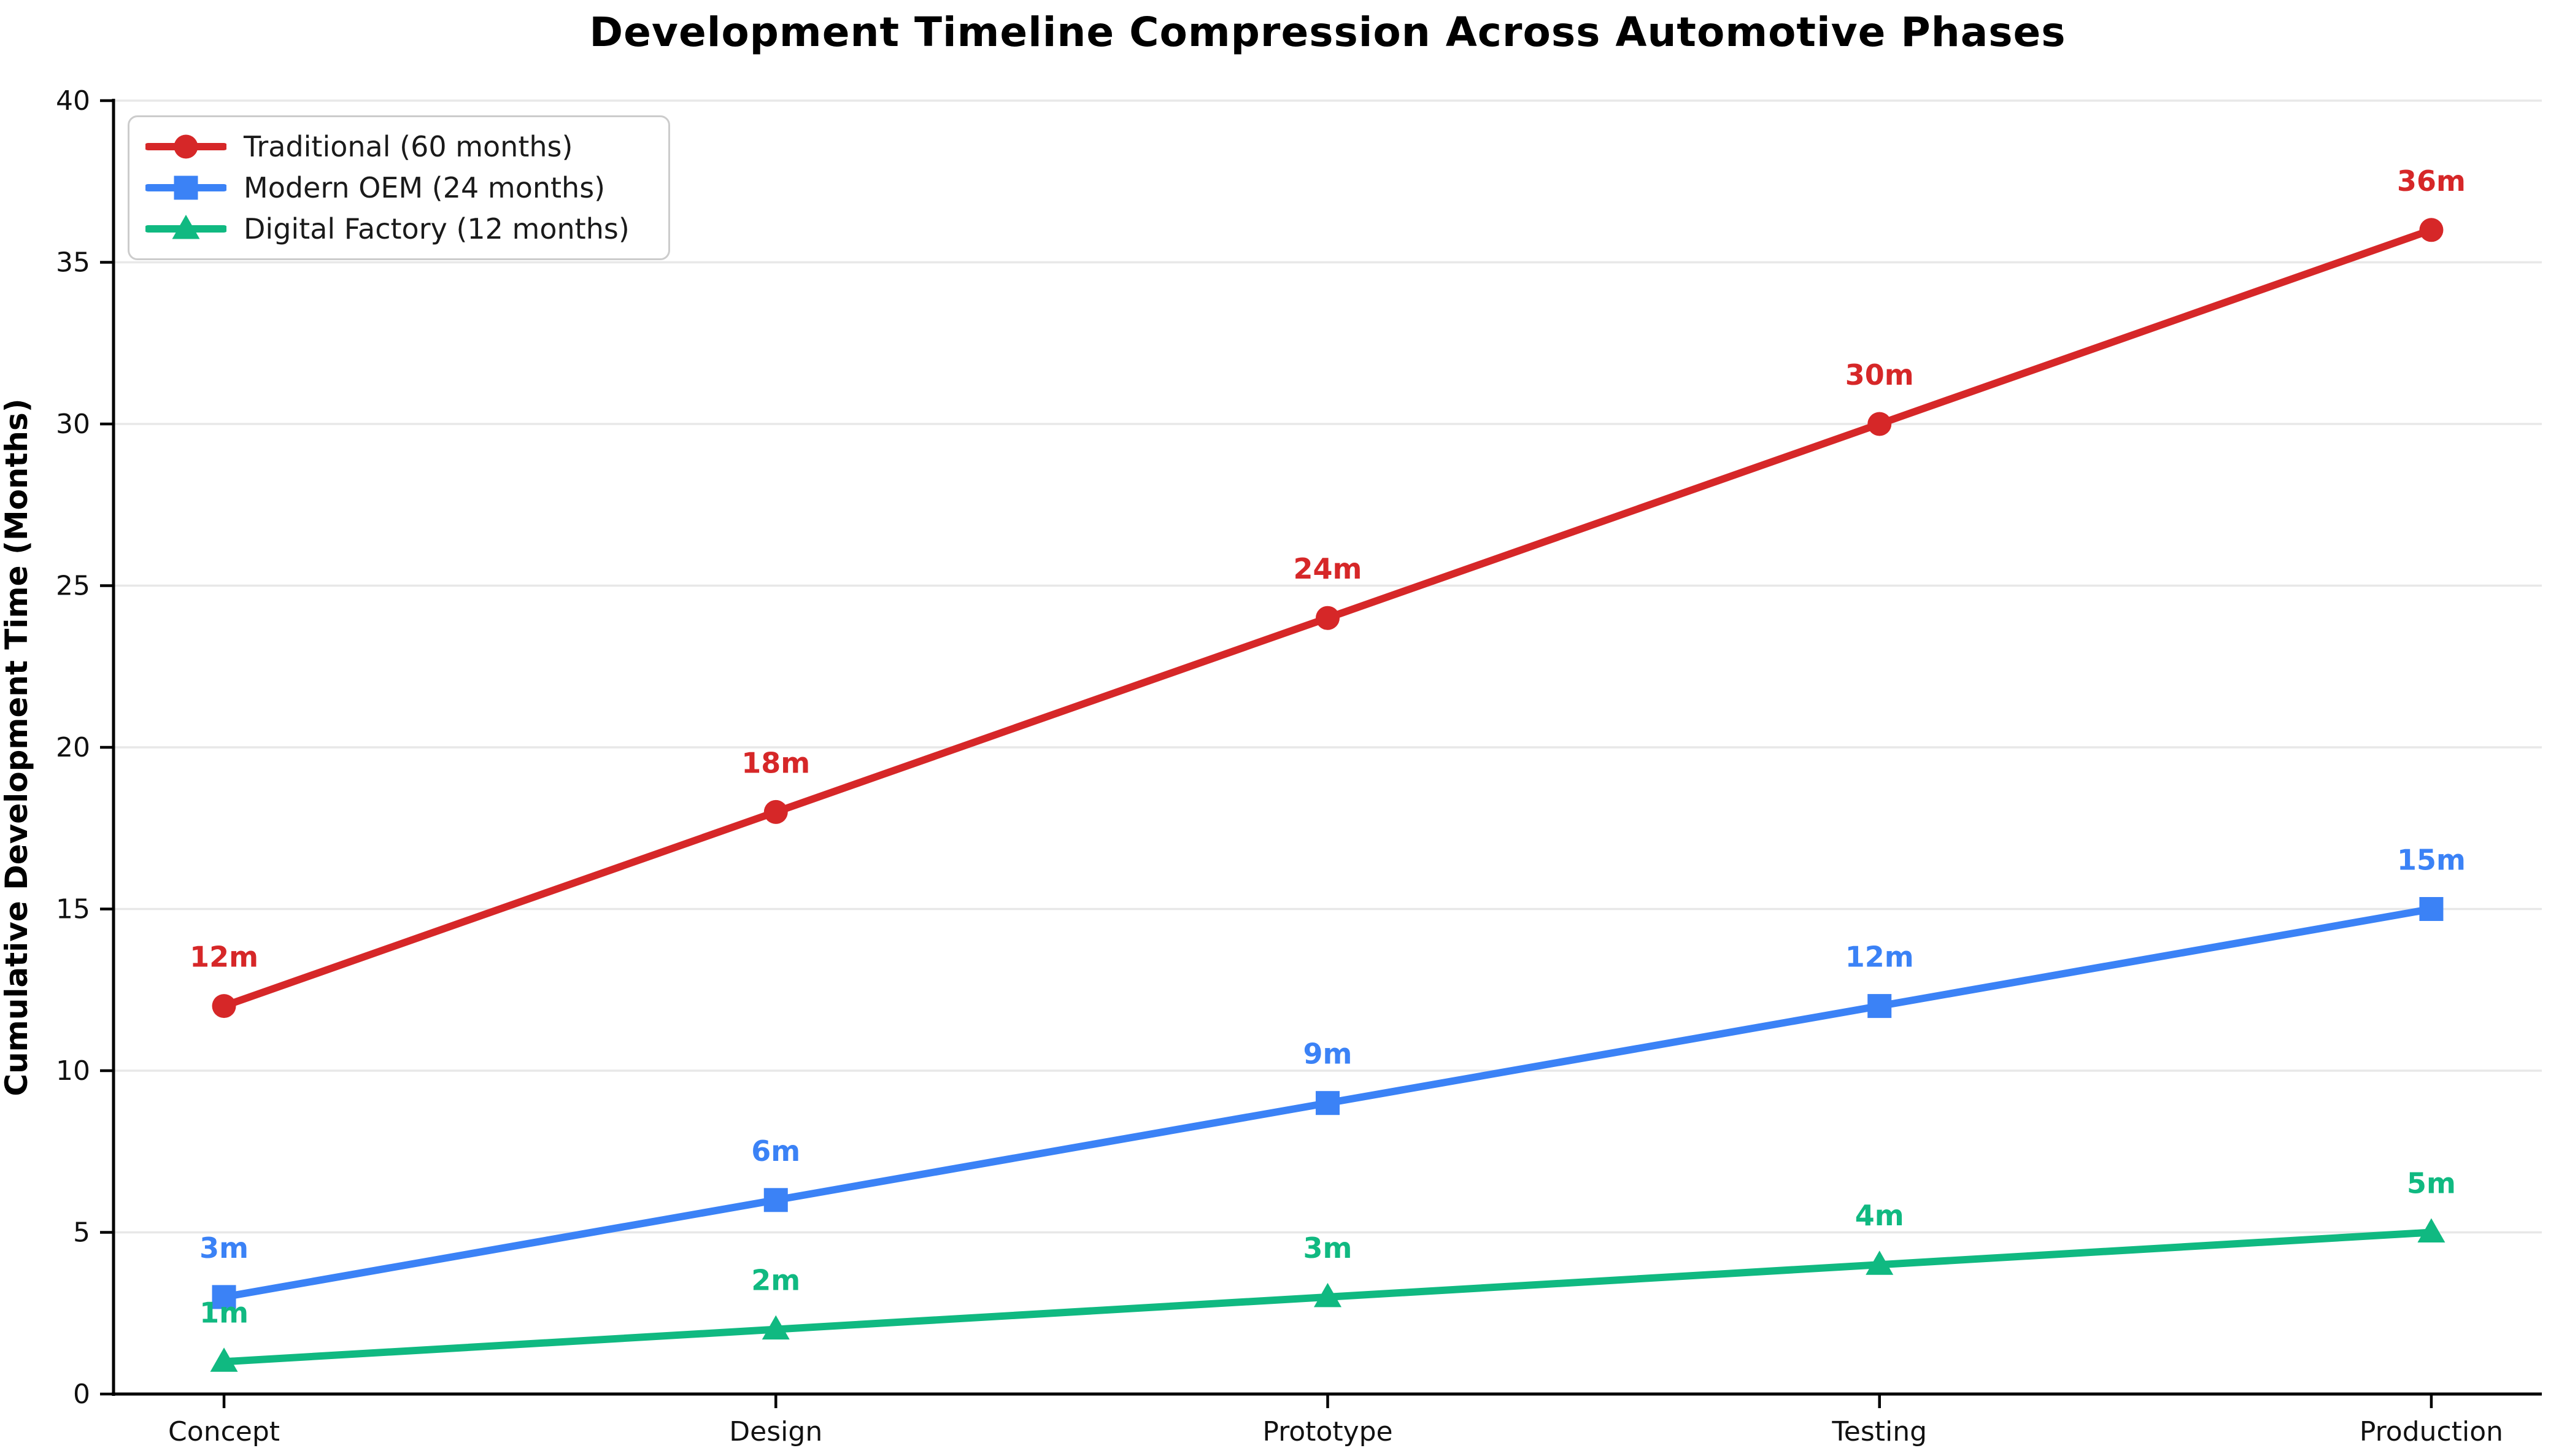 Image resolution: width=2559 pixels, height=1456 pixels. What do you see at coordinates (776, 1151) in the screenshot?
I see `point-label: 6m` at bounding box center [776, 1151].